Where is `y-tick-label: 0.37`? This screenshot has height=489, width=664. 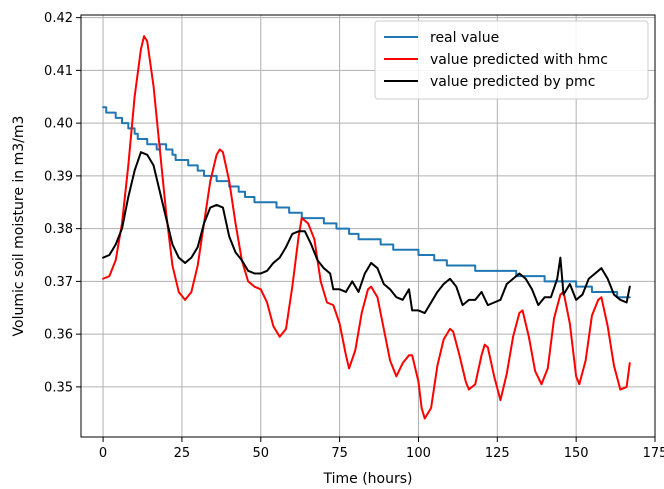
y-tick-label: 0.37 is located at coordinates (58, 282).